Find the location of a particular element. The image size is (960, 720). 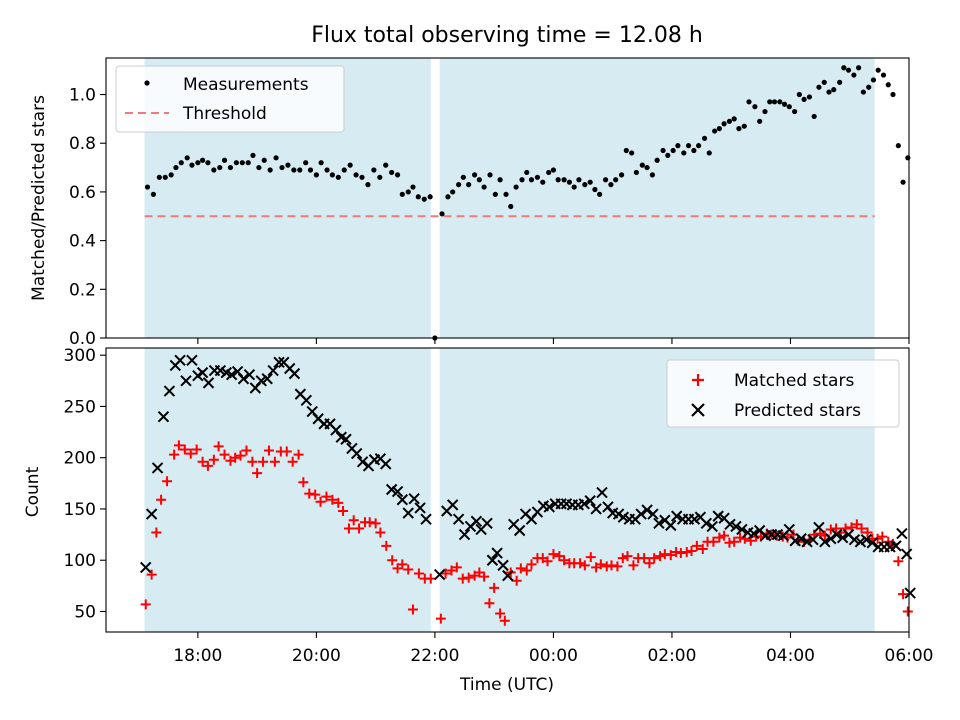

xtick-label: 04:00 is located at coordinates (790, 656).